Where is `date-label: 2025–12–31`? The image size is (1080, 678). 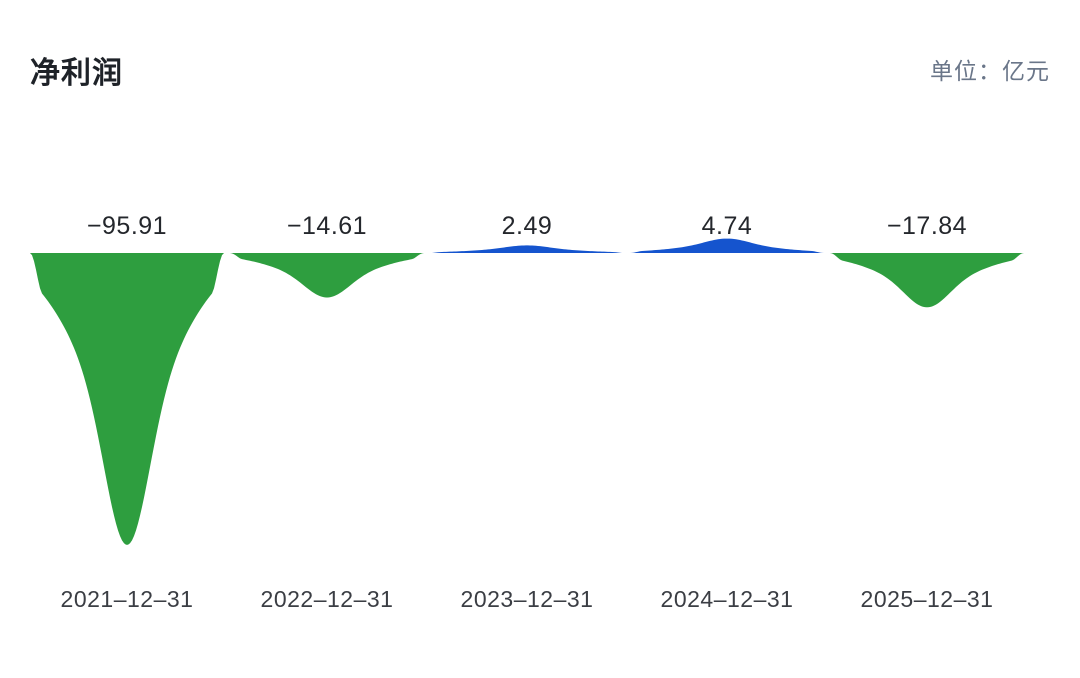 date-label: 2025–12–31 is located at coordinates (927, 599).